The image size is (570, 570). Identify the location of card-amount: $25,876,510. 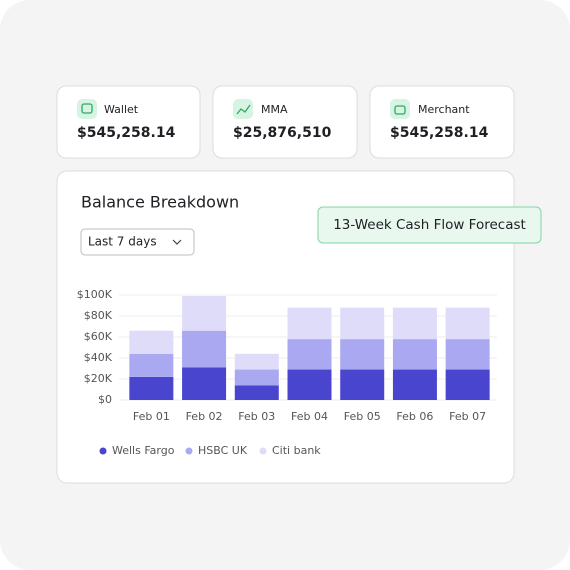
(282, 133).